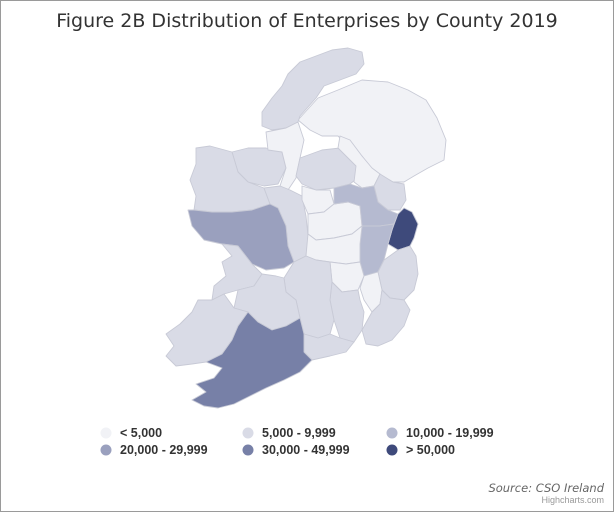  What do you see at coordinates (572, 500) in the screenshot?
I see `credits-link: Highcharts.com` at bounding box center [572, 500].